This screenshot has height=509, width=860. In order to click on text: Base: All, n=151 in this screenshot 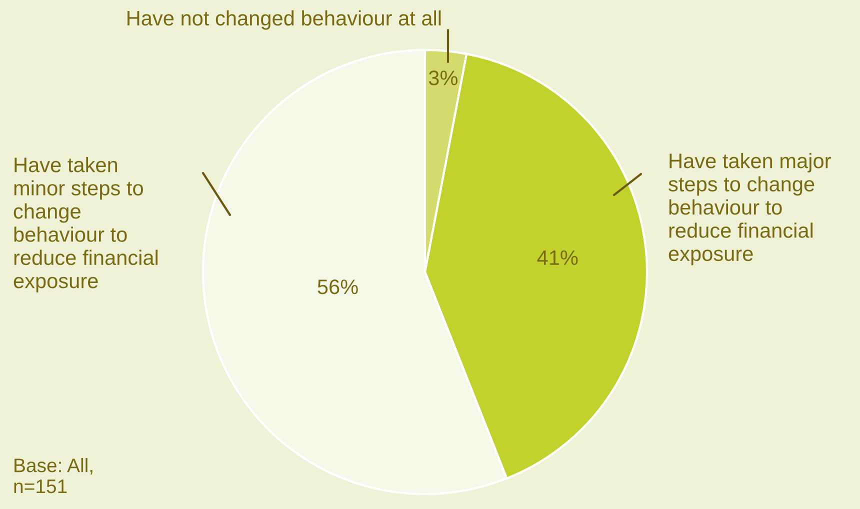, I will do `click(53, 476)`.